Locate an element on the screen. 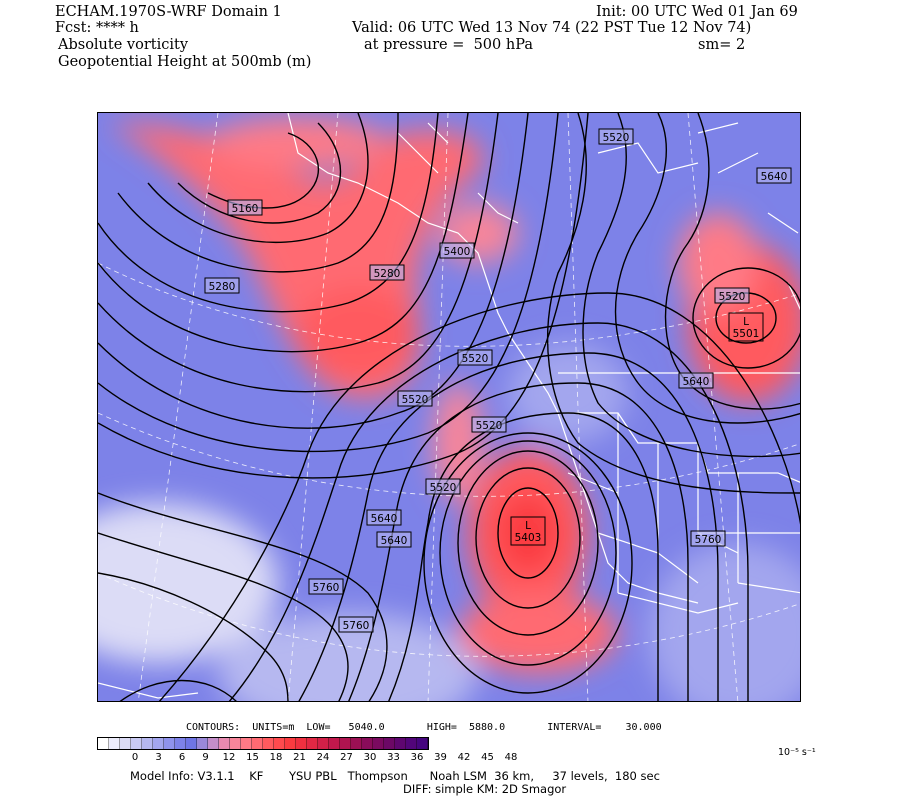 Image resolution: width=900 pixels, height=800 pixels. field-name-vorticity: Absolute vorticity is located at coordinates (123, 45).